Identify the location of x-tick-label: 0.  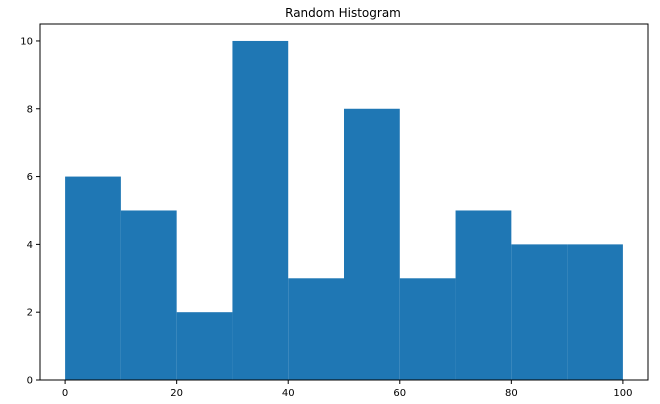
(65, 393).